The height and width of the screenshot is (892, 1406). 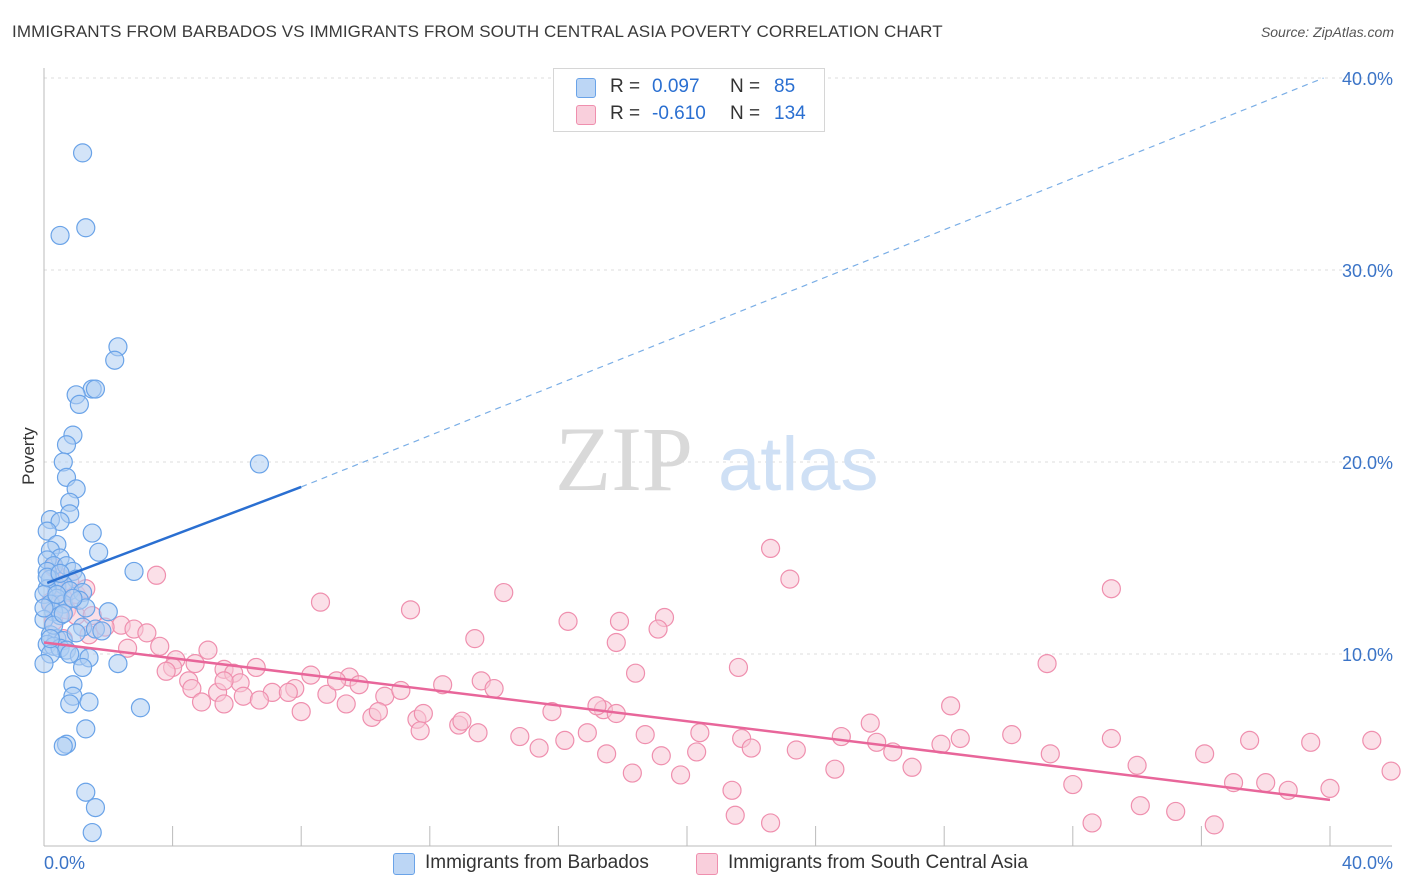 I want to click on trend-line-barbados, so click(x=174, y=535).